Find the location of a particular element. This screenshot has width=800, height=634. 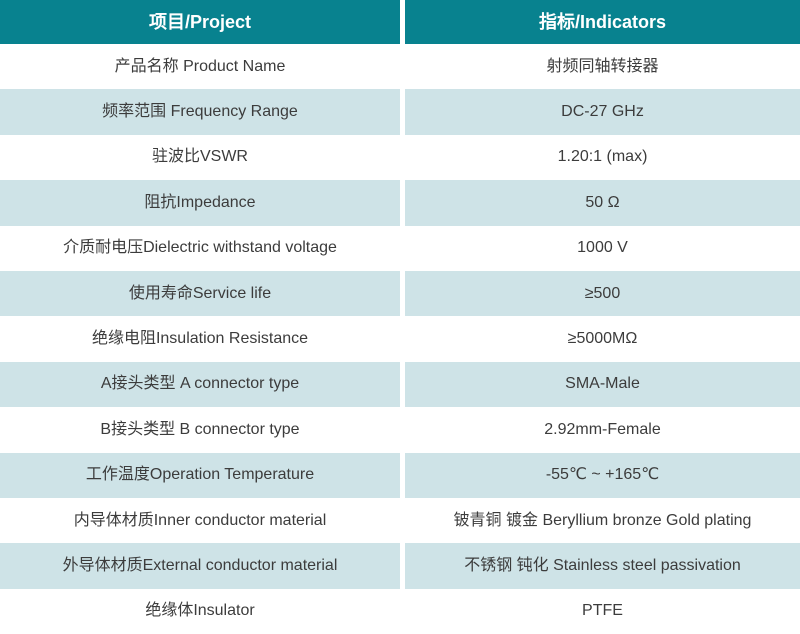

table-row: 频率范围 Frequency Range DC-27 GHz is located at coordinates (400, 112).